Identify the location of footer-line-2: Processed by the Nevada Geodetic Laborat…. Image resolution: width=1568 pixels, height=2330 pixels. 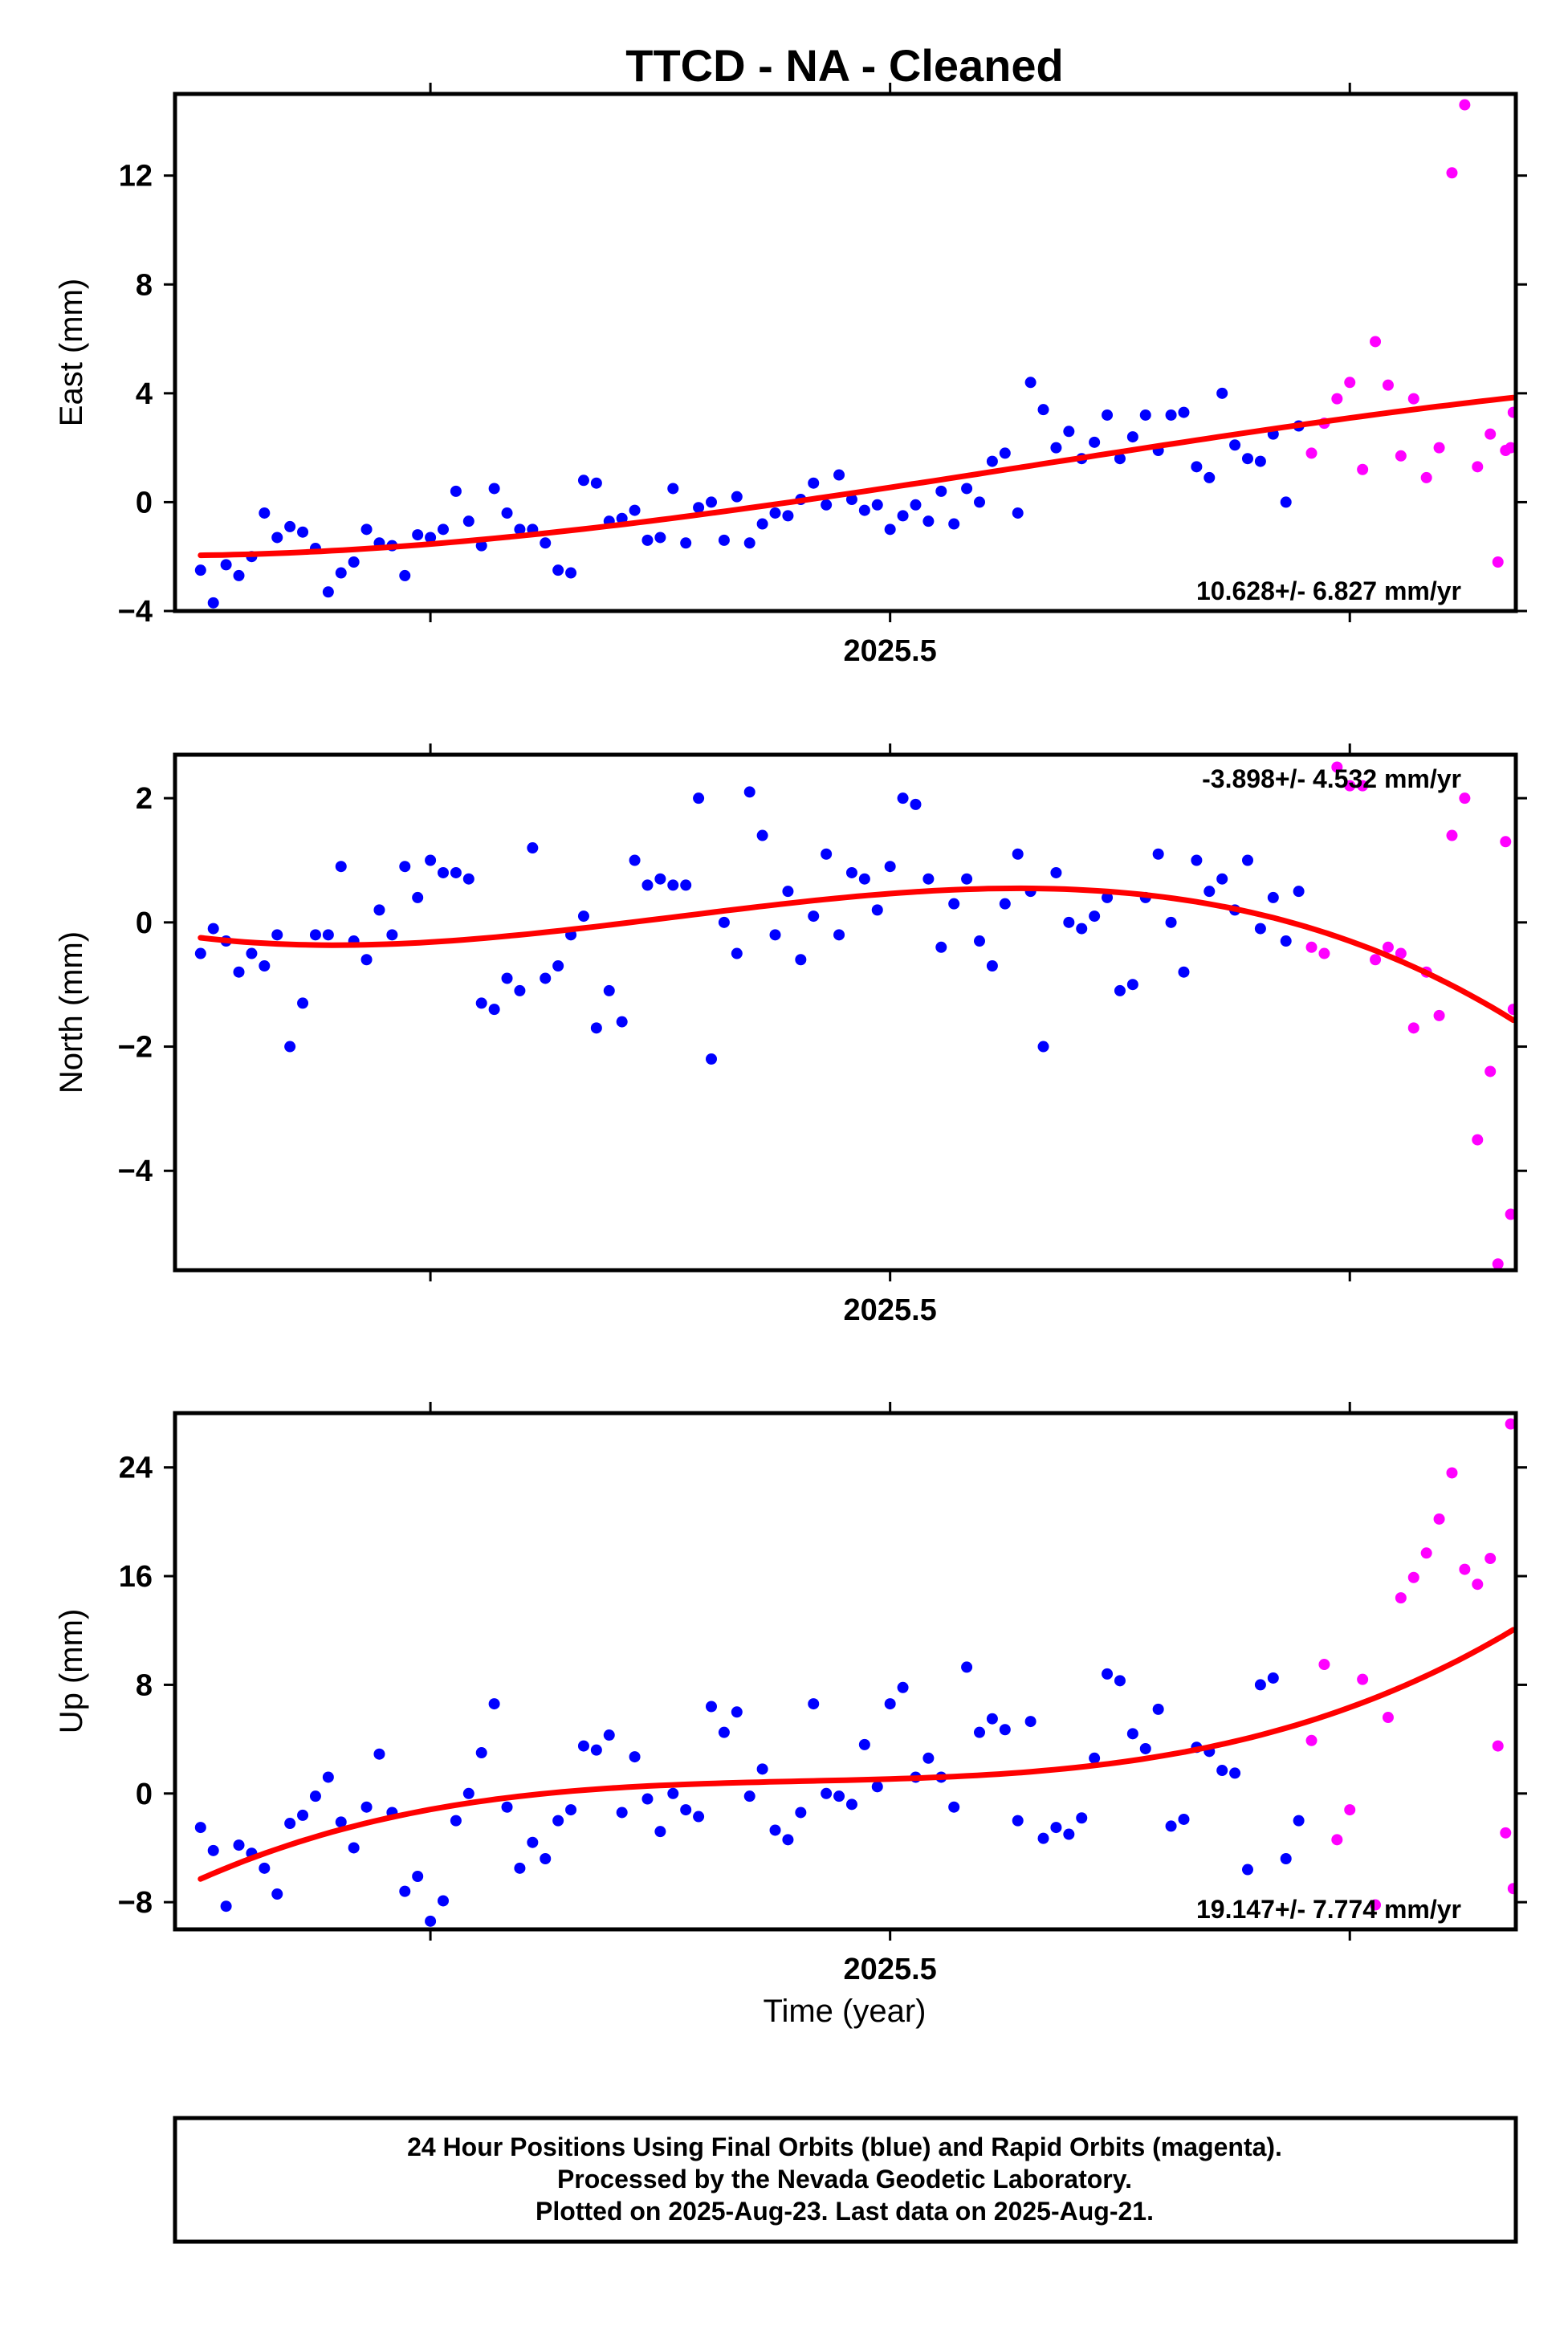
(844, 2179).